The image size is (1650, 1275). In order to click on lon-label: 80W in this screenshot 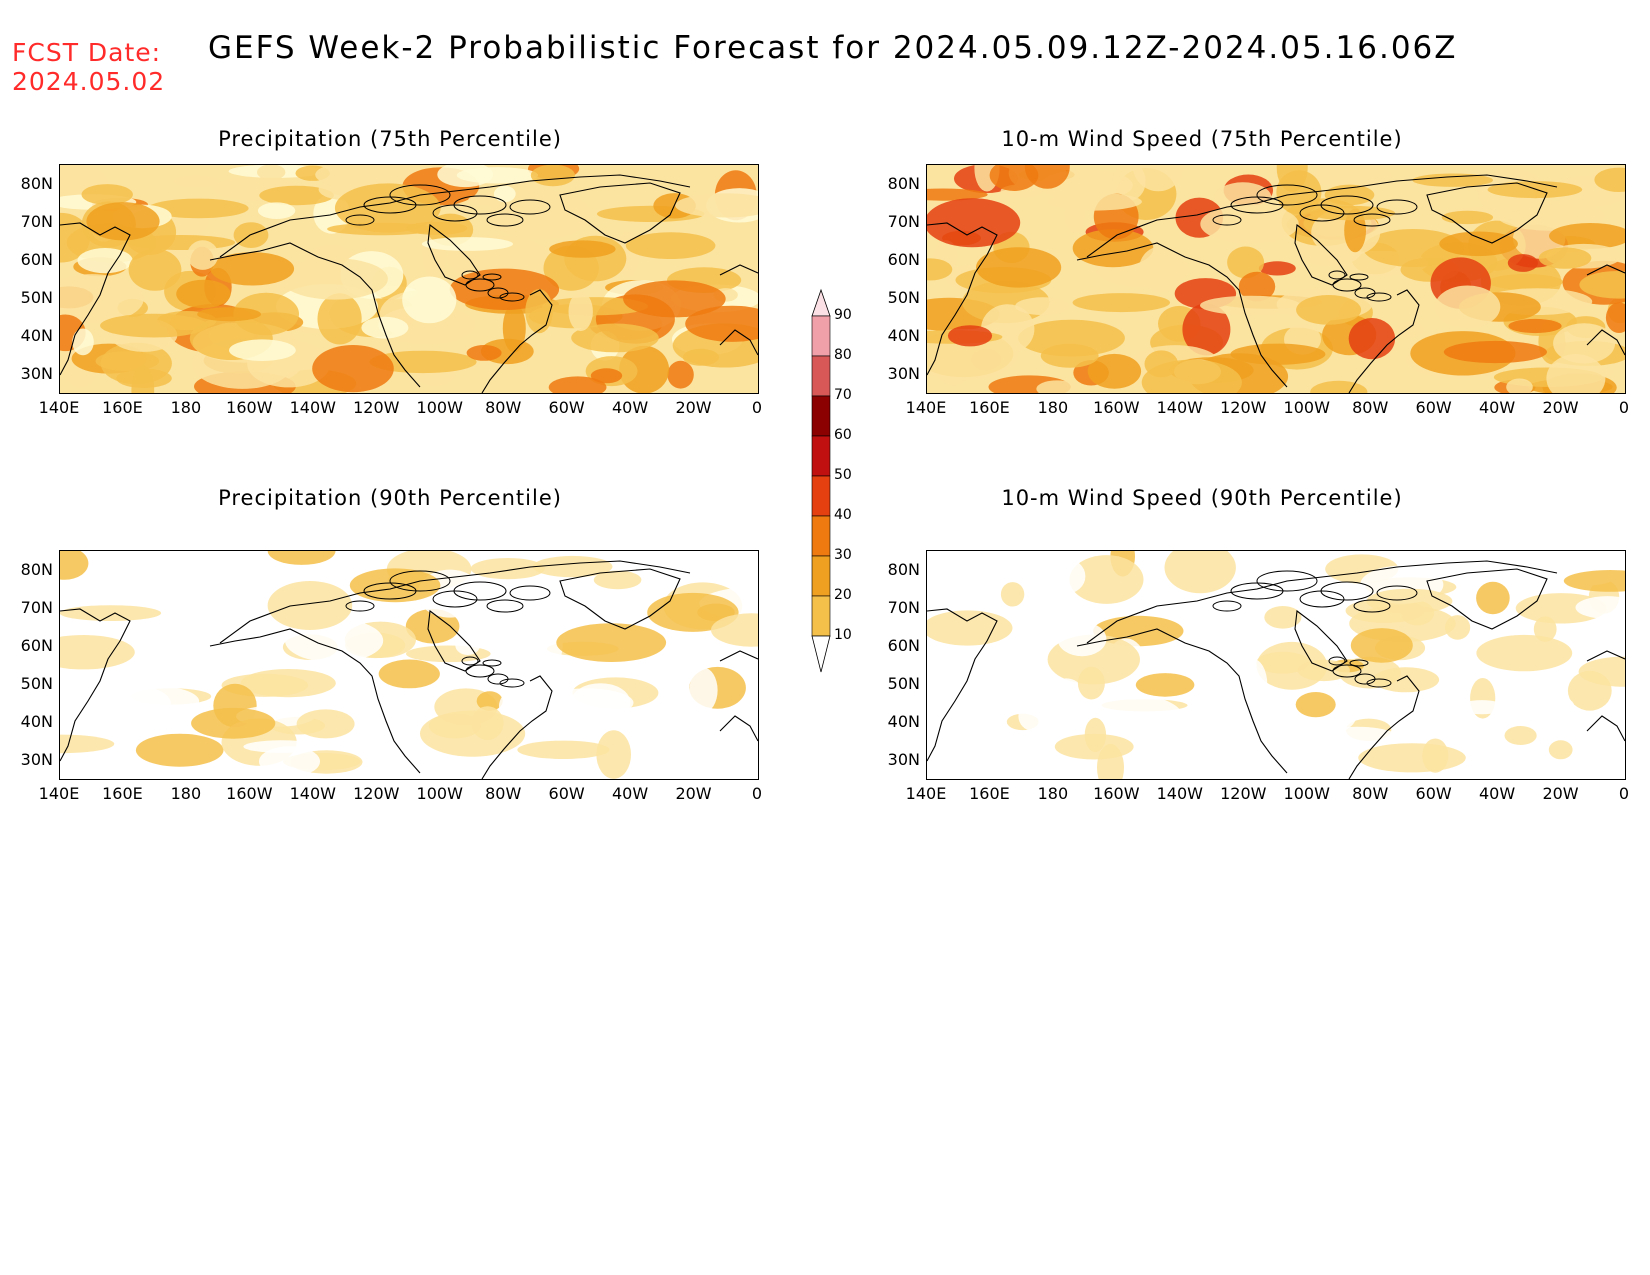, I will do `click(1370, 407)`.